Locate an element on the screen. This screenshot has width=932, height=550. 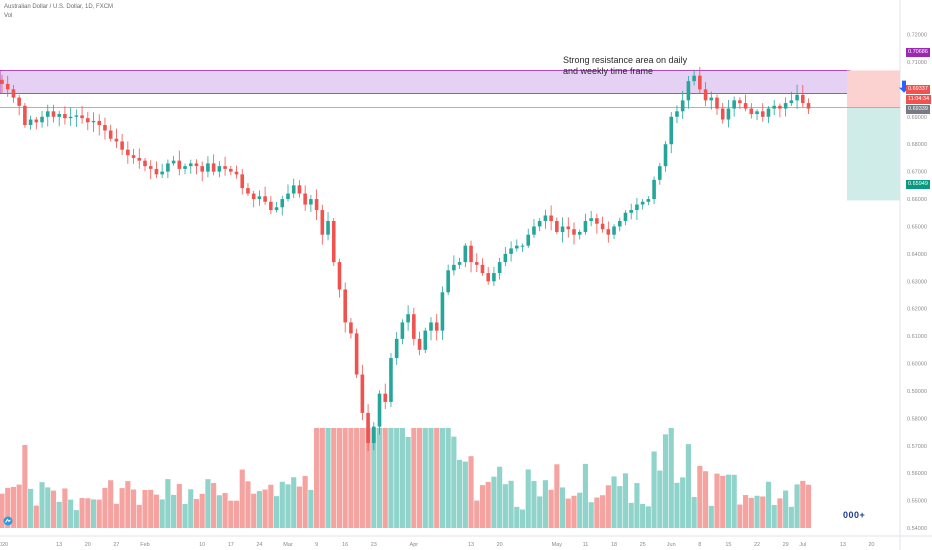
tradingview-logo-icon is located at coordinates (8, 521).